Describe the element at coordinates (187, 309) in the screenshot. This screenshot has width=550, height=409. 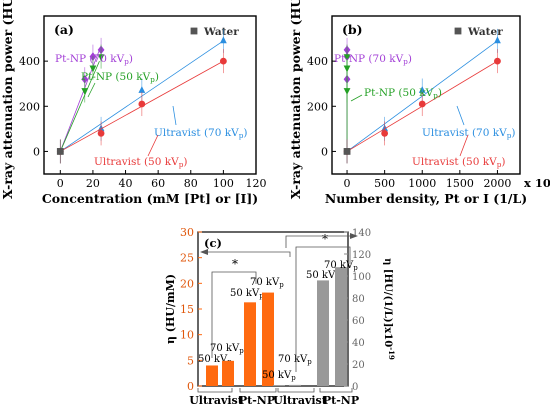
I see `panel-c-left-tick-label: 15` at that location.